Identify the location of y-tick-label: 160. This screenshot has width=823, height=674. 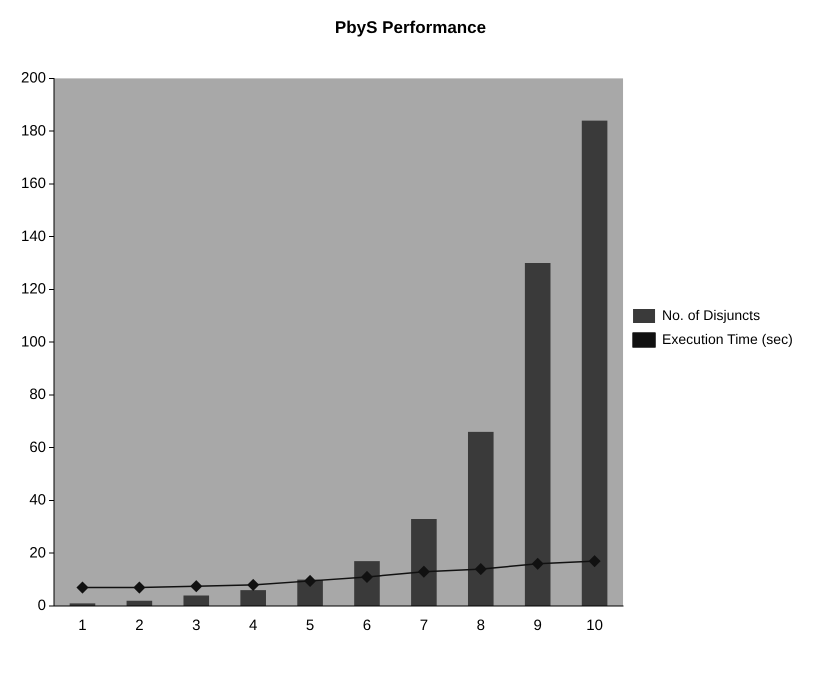
(33, 183).